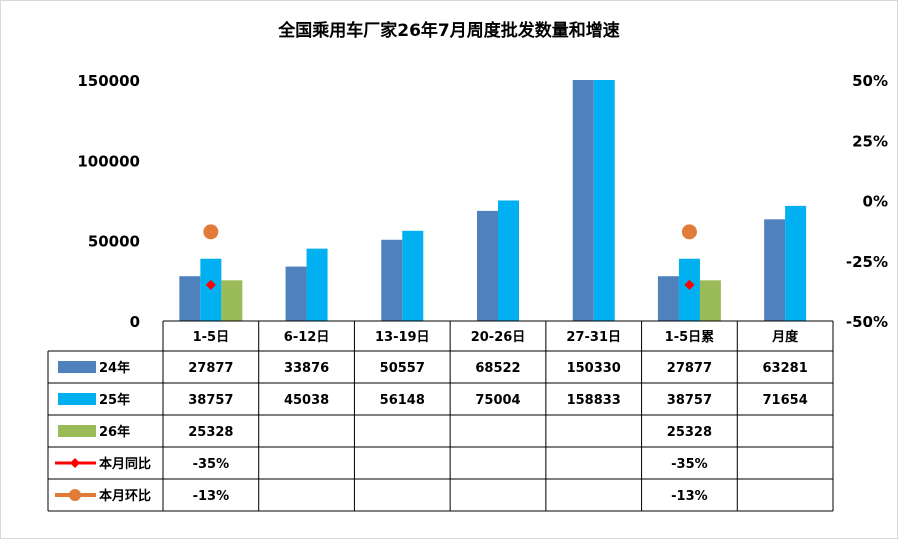 The image size is (898, 539). Describe the element at coordinates (785, 368) in the screenshot. I see `data-label: 63281` at that location.